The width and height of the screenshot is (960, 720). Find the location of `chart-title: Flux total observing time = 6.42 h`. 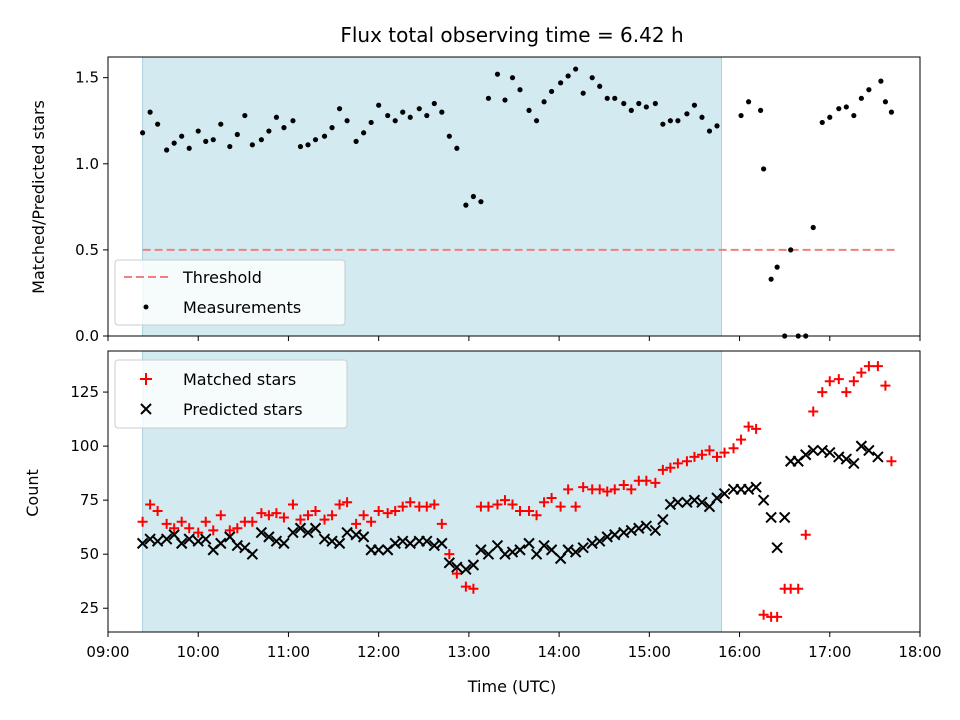

chart-title: Flux total observing time = 6.42 h is located at coordinates (511, 35).